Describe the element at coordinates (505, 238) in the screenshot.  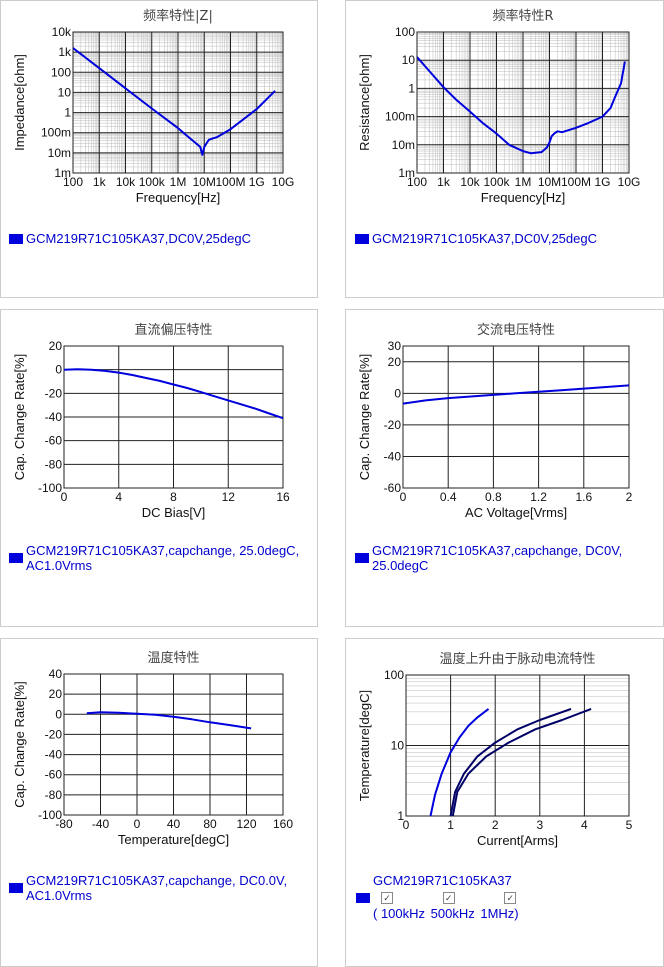
I see `resistance-legend: GCM219R71C105KA37,DC0V,25degC` at that location.